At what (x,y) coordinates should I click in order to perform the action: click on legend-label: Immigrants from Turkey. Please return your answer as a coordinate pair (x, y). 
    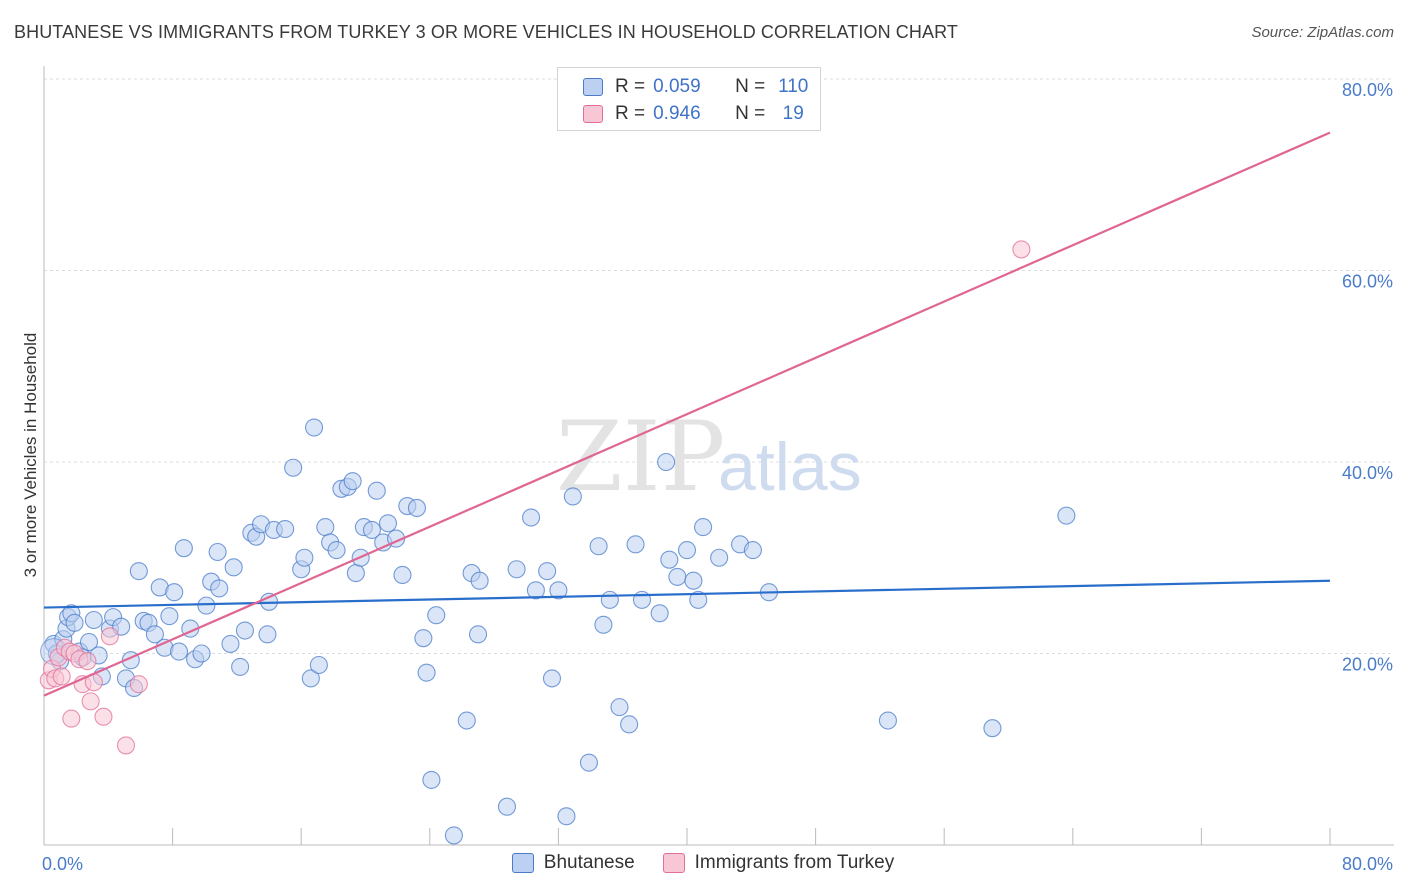
    Looking at the image, I should click on (794, 862).